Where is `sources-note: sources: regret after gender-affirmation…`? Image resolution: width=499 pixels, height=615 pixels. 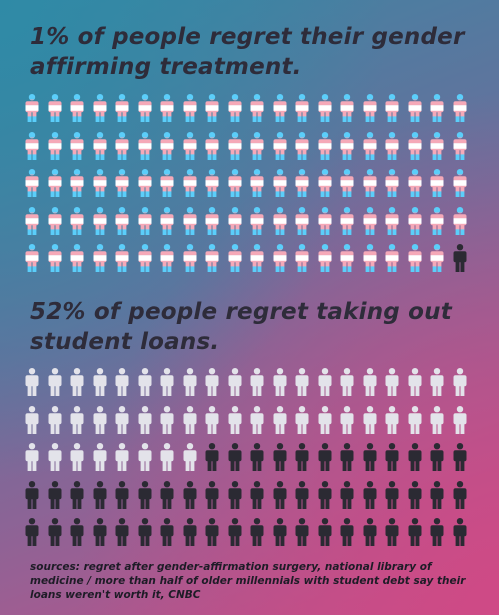 sources-note: sources: regret after gender-affirmation… is located at coordinates (248, 581).